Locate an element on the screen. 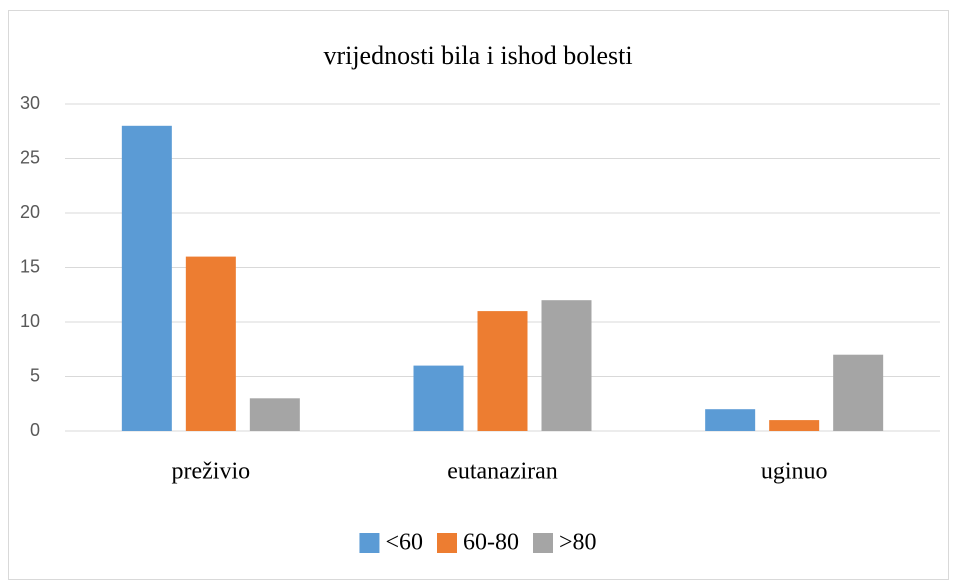  legend-label: <60 is located at coordinates (404, 543).